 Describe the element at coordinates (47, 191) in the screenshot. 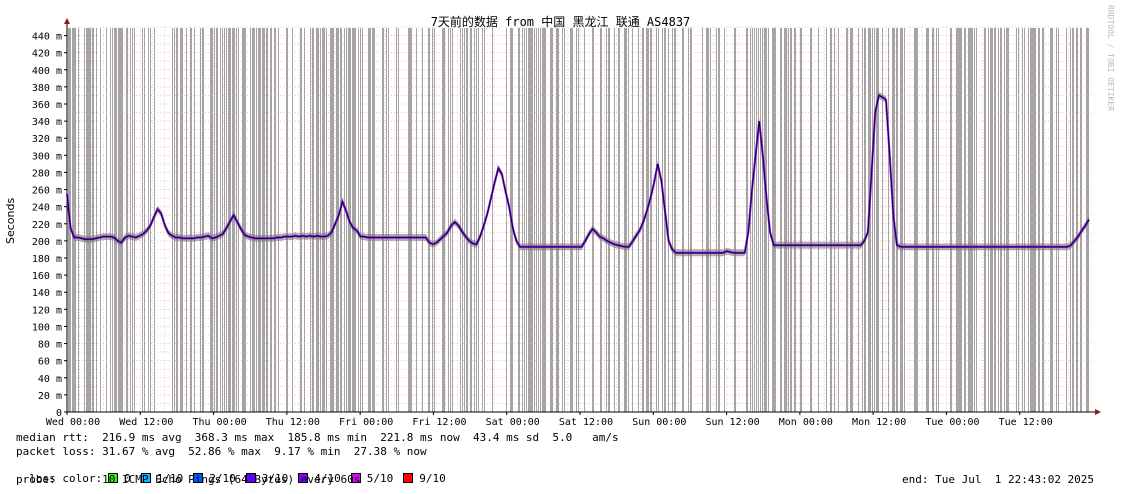

I see `y-tick-label: 260 m` at that location.